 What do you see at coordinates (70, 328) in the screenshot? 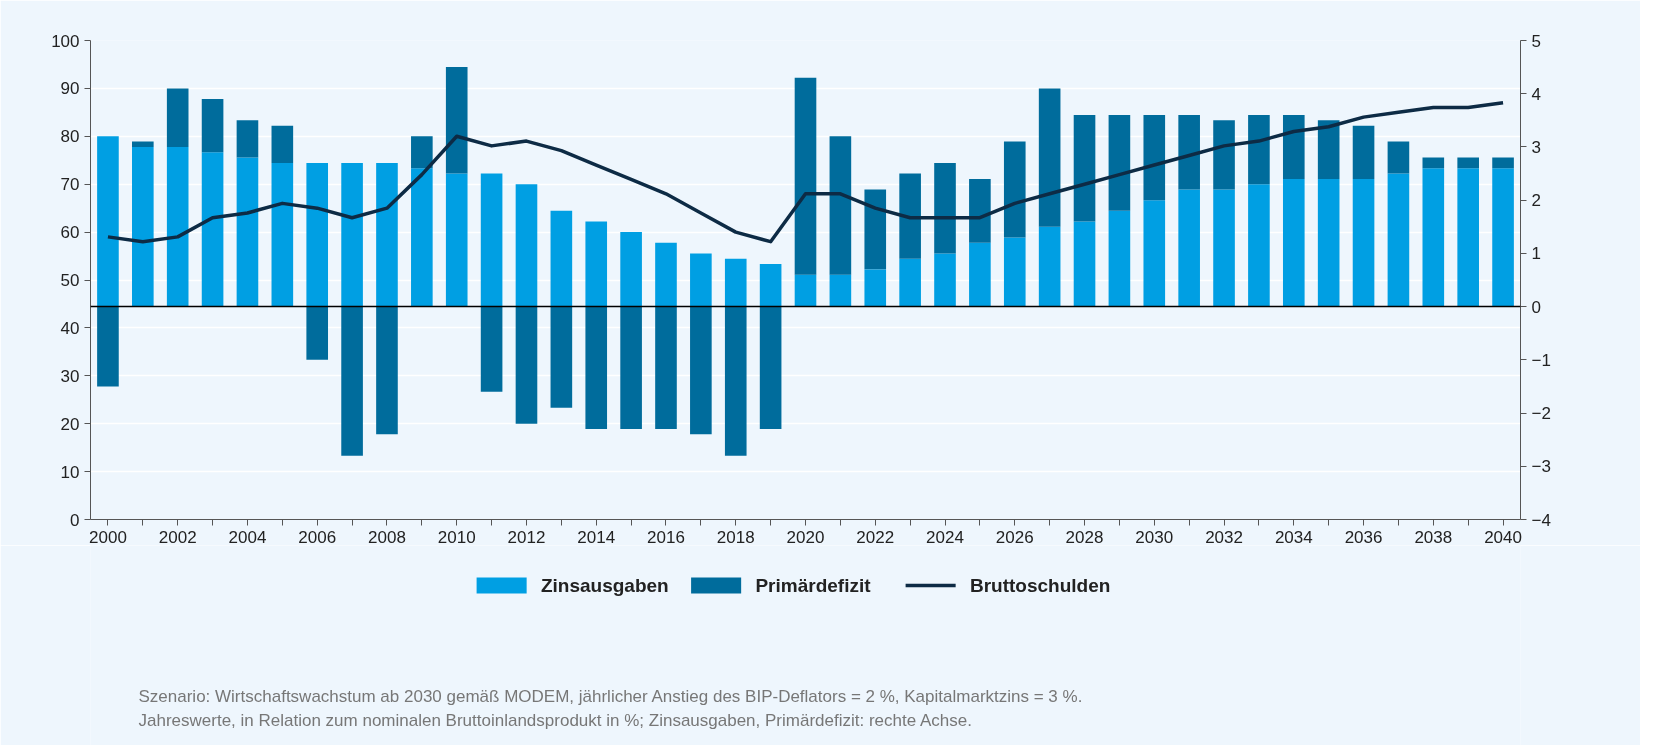
I see `y-tick-label: 40` at bounding box center [70, 328].